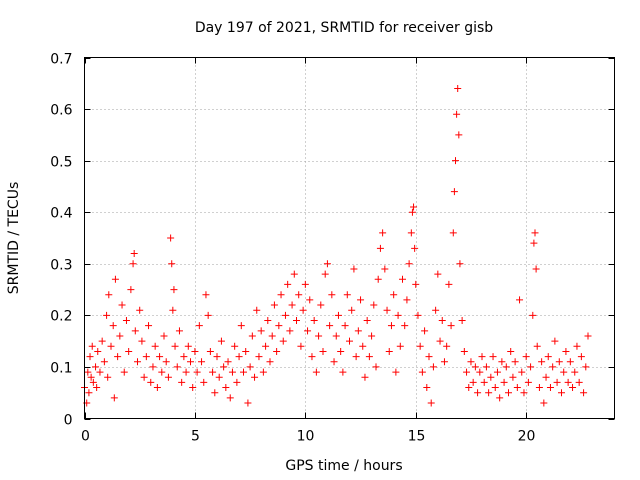  Describe the element at coordinates (417, 437) in the screenshot. I see `x-tick-label: 15` at that location.